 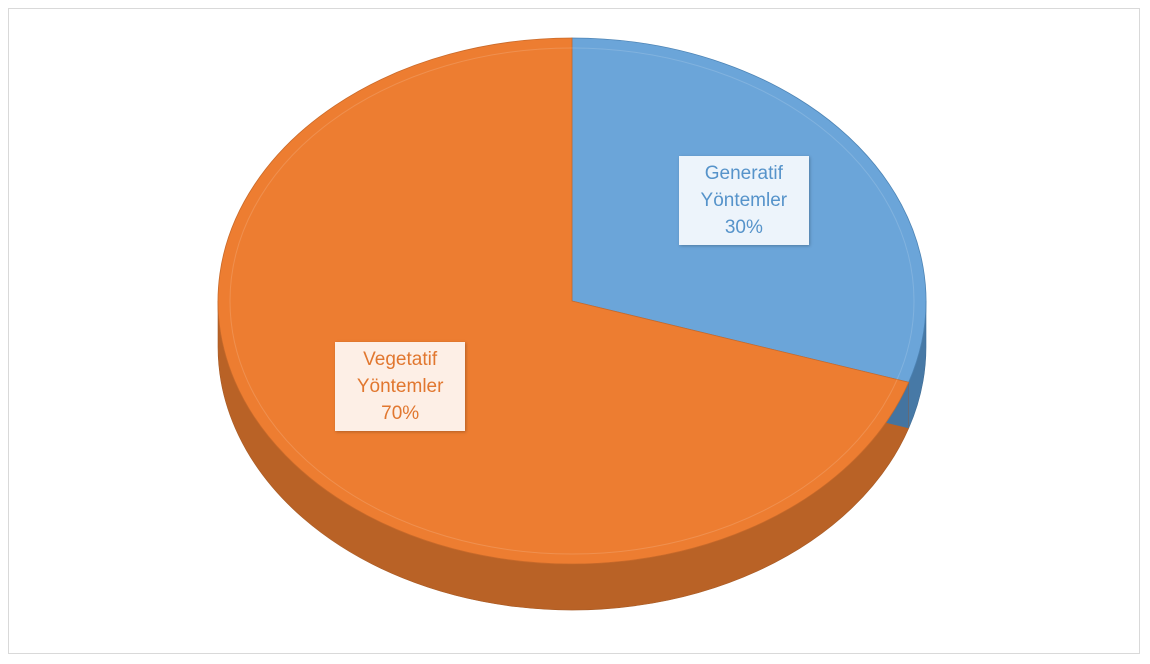 I want to click on data-label: Vegetatif Yöntemler 70%, so click(x=400, y=386).